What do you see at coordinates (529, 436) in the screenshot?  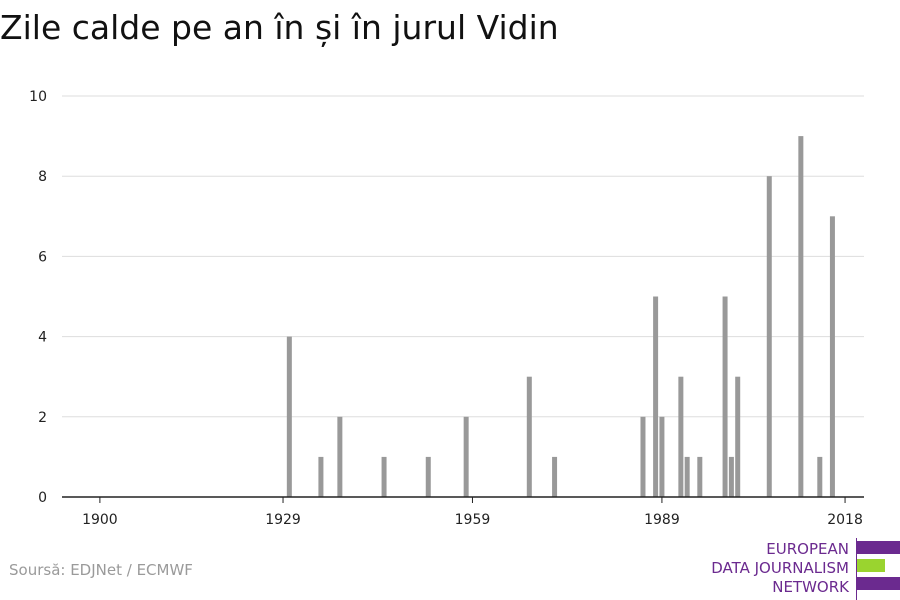 I see `bar-1968` at bounding box center [529, 436].